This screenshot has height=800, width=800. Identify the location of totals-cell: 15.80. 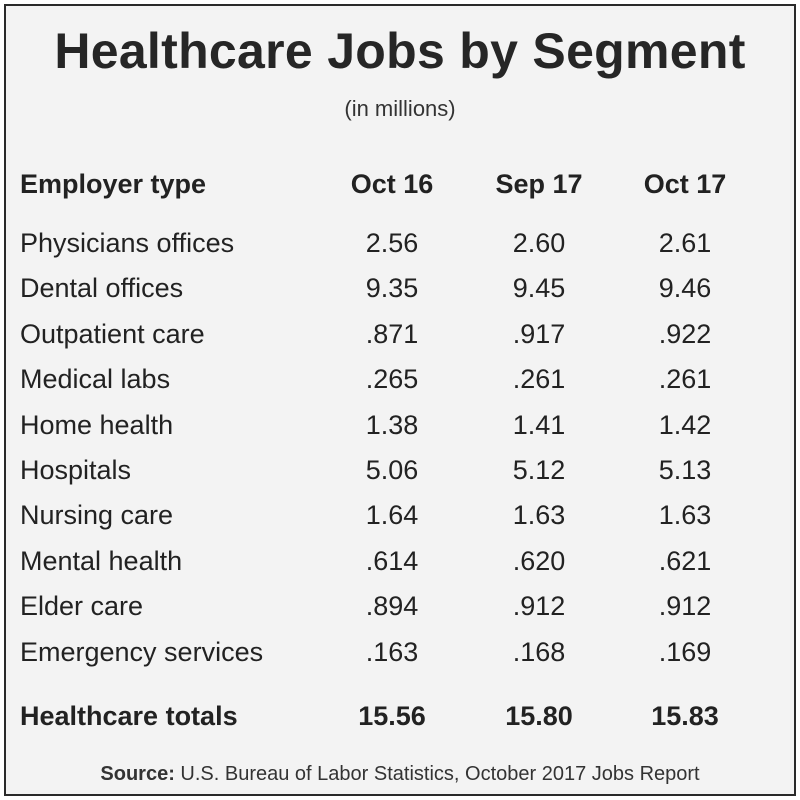
(539, 716).